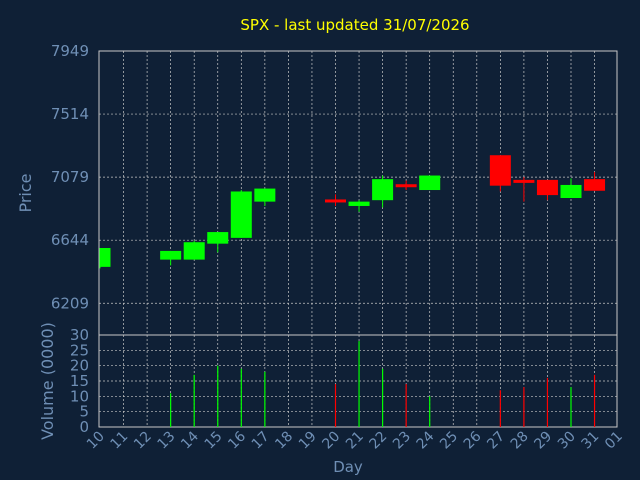  I want to click on x-tick-label: 31, so click(590, 441).